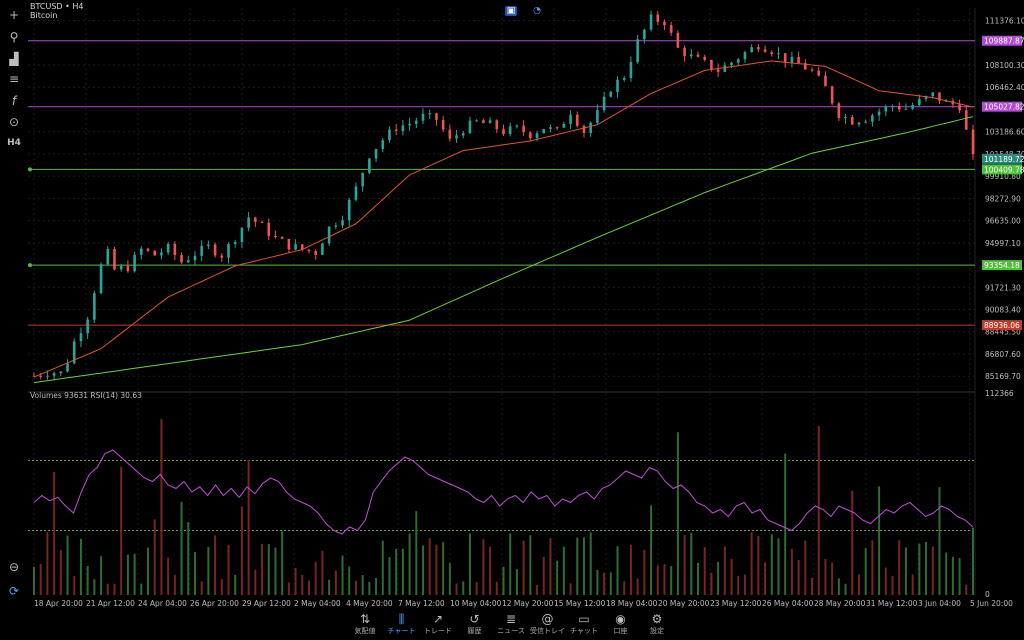 This screenshot has width=1024, height=640. What do you see at coordinates (1004, 159) in the screenshot?
I see `price-marker-label: 101189.72` at bounding box center [1004, 159].